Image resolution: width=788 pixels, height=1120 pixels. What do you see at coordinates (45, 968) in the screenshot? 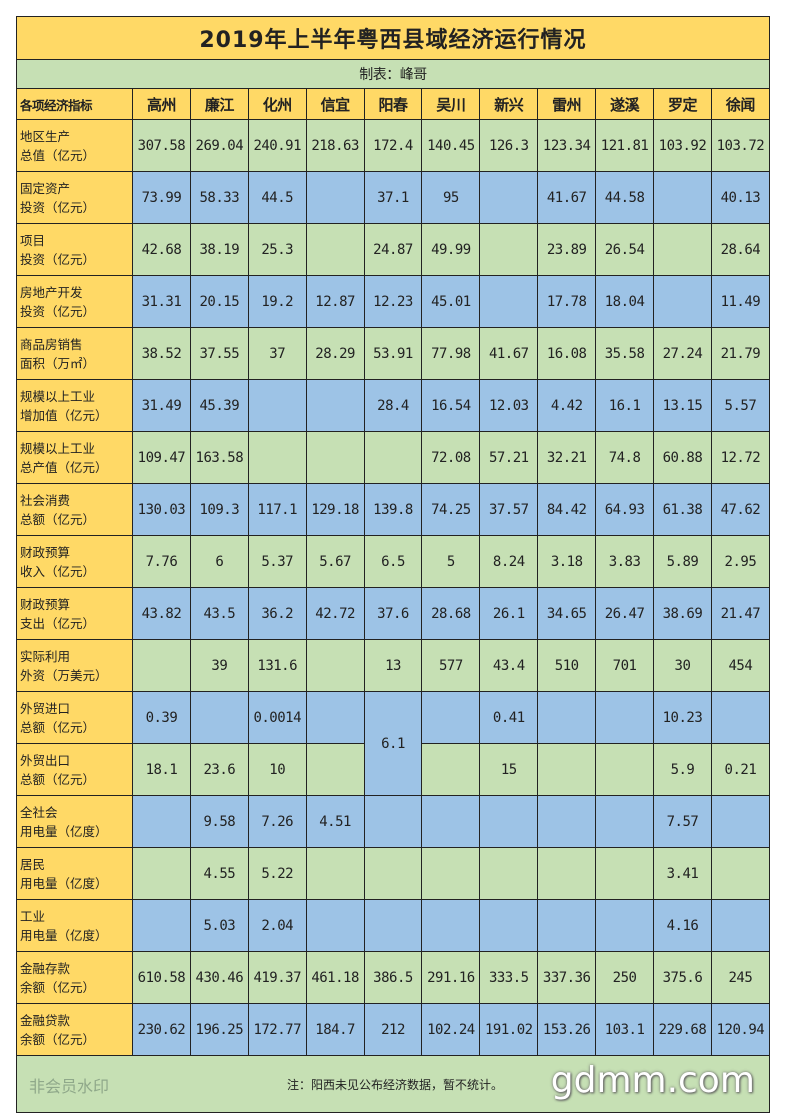
I see `row-label-line: 金融存款` at bounding box center [45, 968].